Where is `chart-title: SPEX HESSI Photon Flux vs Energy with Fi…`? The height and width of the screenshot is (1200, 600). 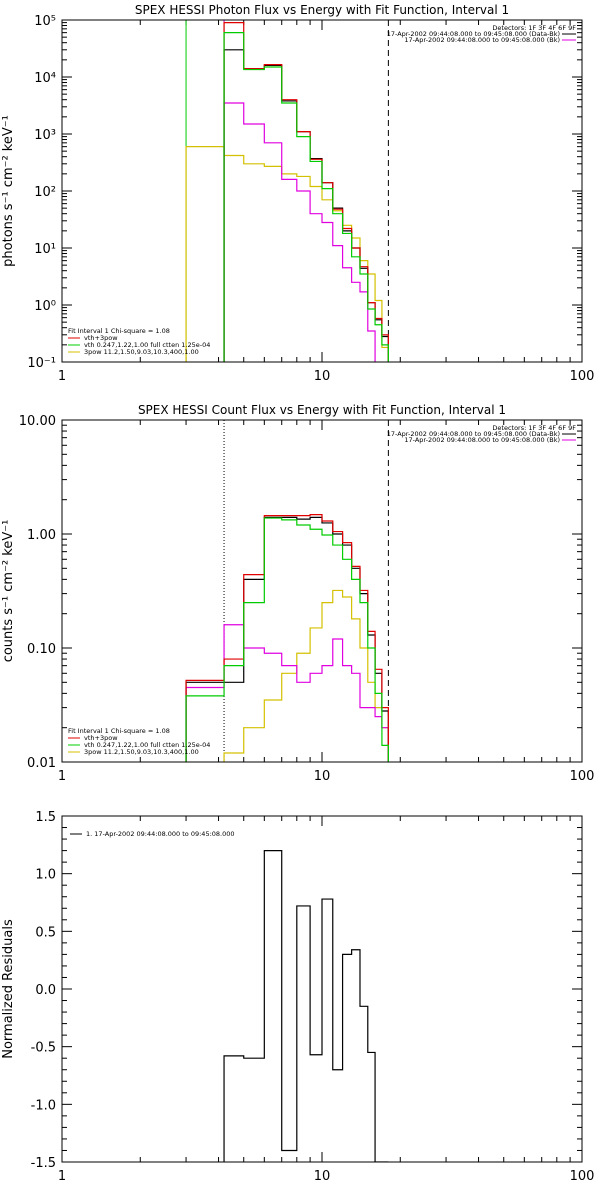 chart-title: SPEX HESSI Photon Flux vs Energy with Fi… is located at coordinates (322, 10).